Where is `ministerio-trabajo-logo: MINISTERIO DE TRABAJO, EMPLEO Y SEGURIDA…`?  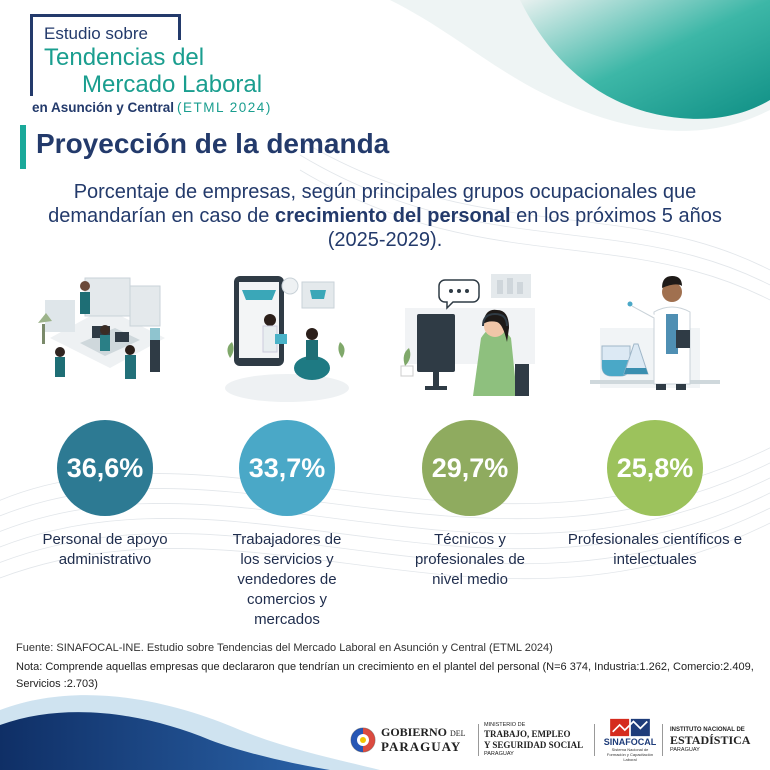
ministerio-trabajo-logo: MINISTERIO DE TRABAJO, EMPLEO Y SEGURIDA… is located at coordinates (533, 740).